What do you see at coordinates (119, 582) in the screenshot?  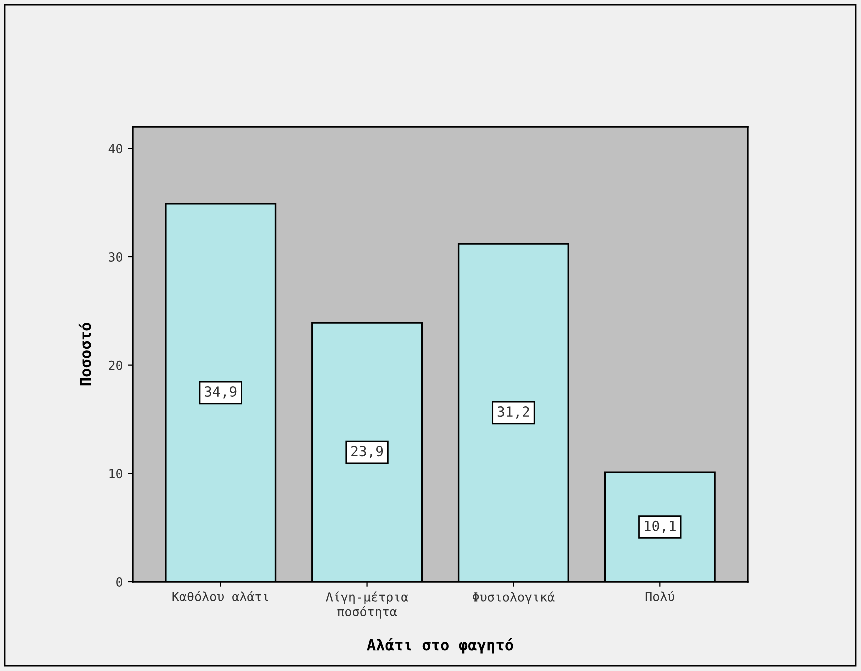 I see `y-tick-label: 0` at bounding box center [119, 582].